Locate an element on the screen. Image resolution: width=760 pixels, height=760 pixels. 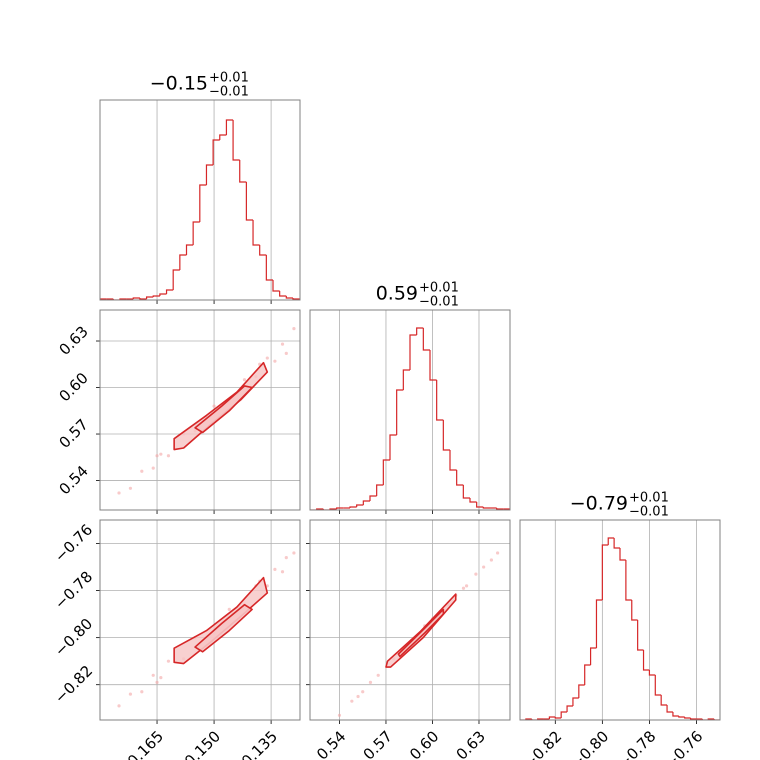
y-tick-label: 0.63 is located at coordinates (73, 340).